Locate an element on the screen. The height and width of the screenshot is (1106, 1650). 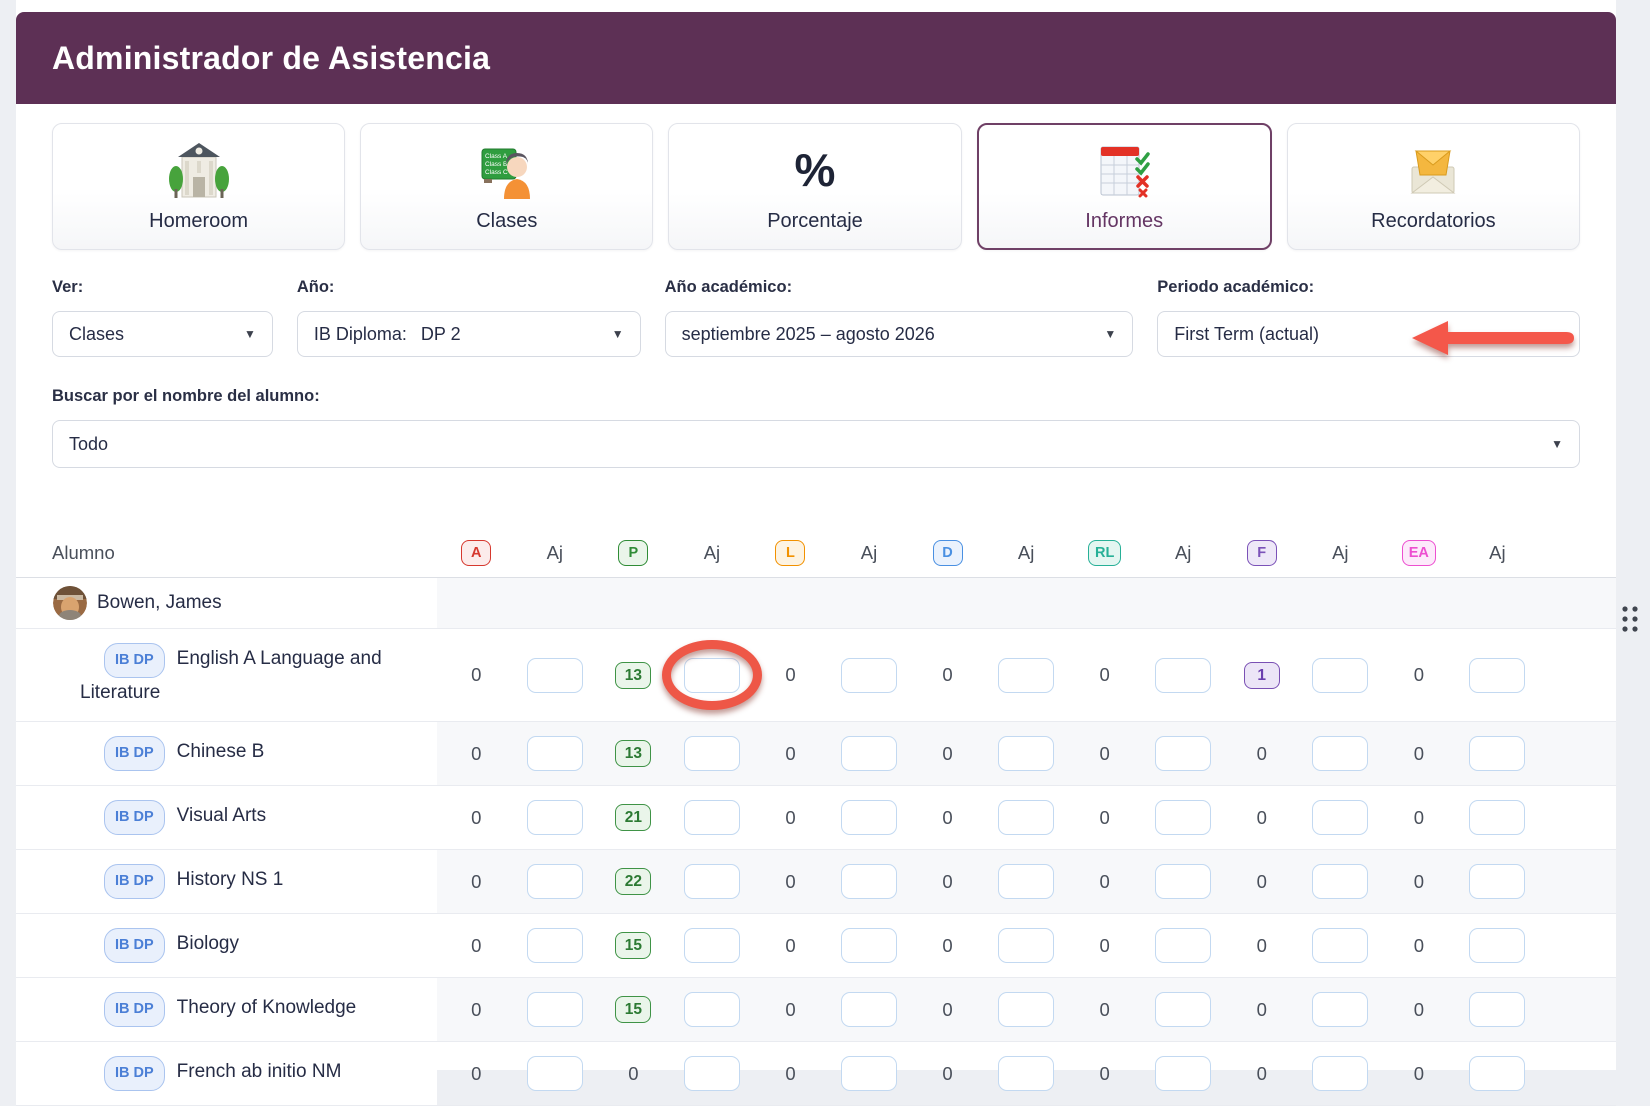
column-header-F: F is located at coordinates (1261, 552).